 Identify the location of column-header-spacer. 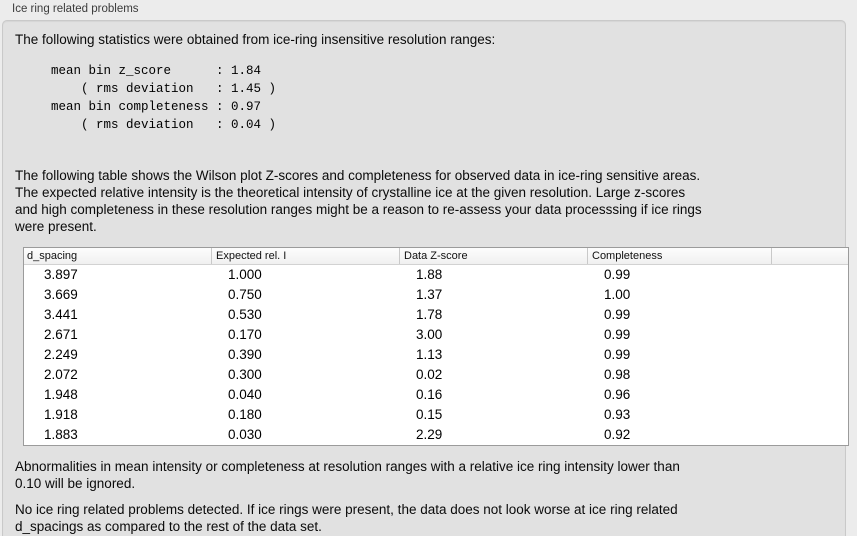
(809, 256).